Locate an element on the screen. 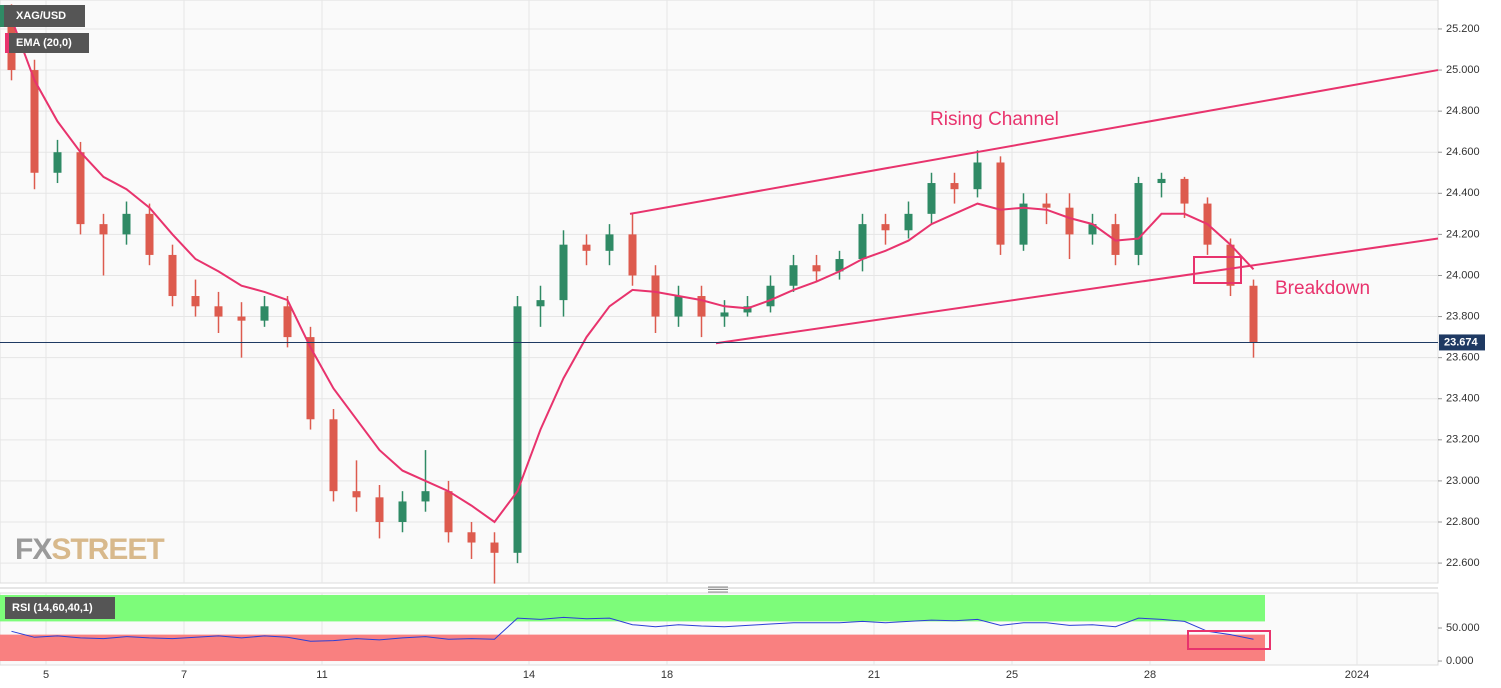  watermark: FXSTREET is located at coordinates (89, 549).